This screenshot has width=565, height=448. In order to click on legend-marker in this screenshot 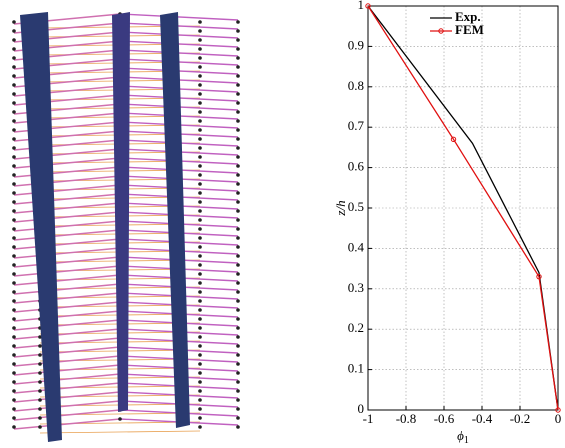, I will do `click(441, 31)`.